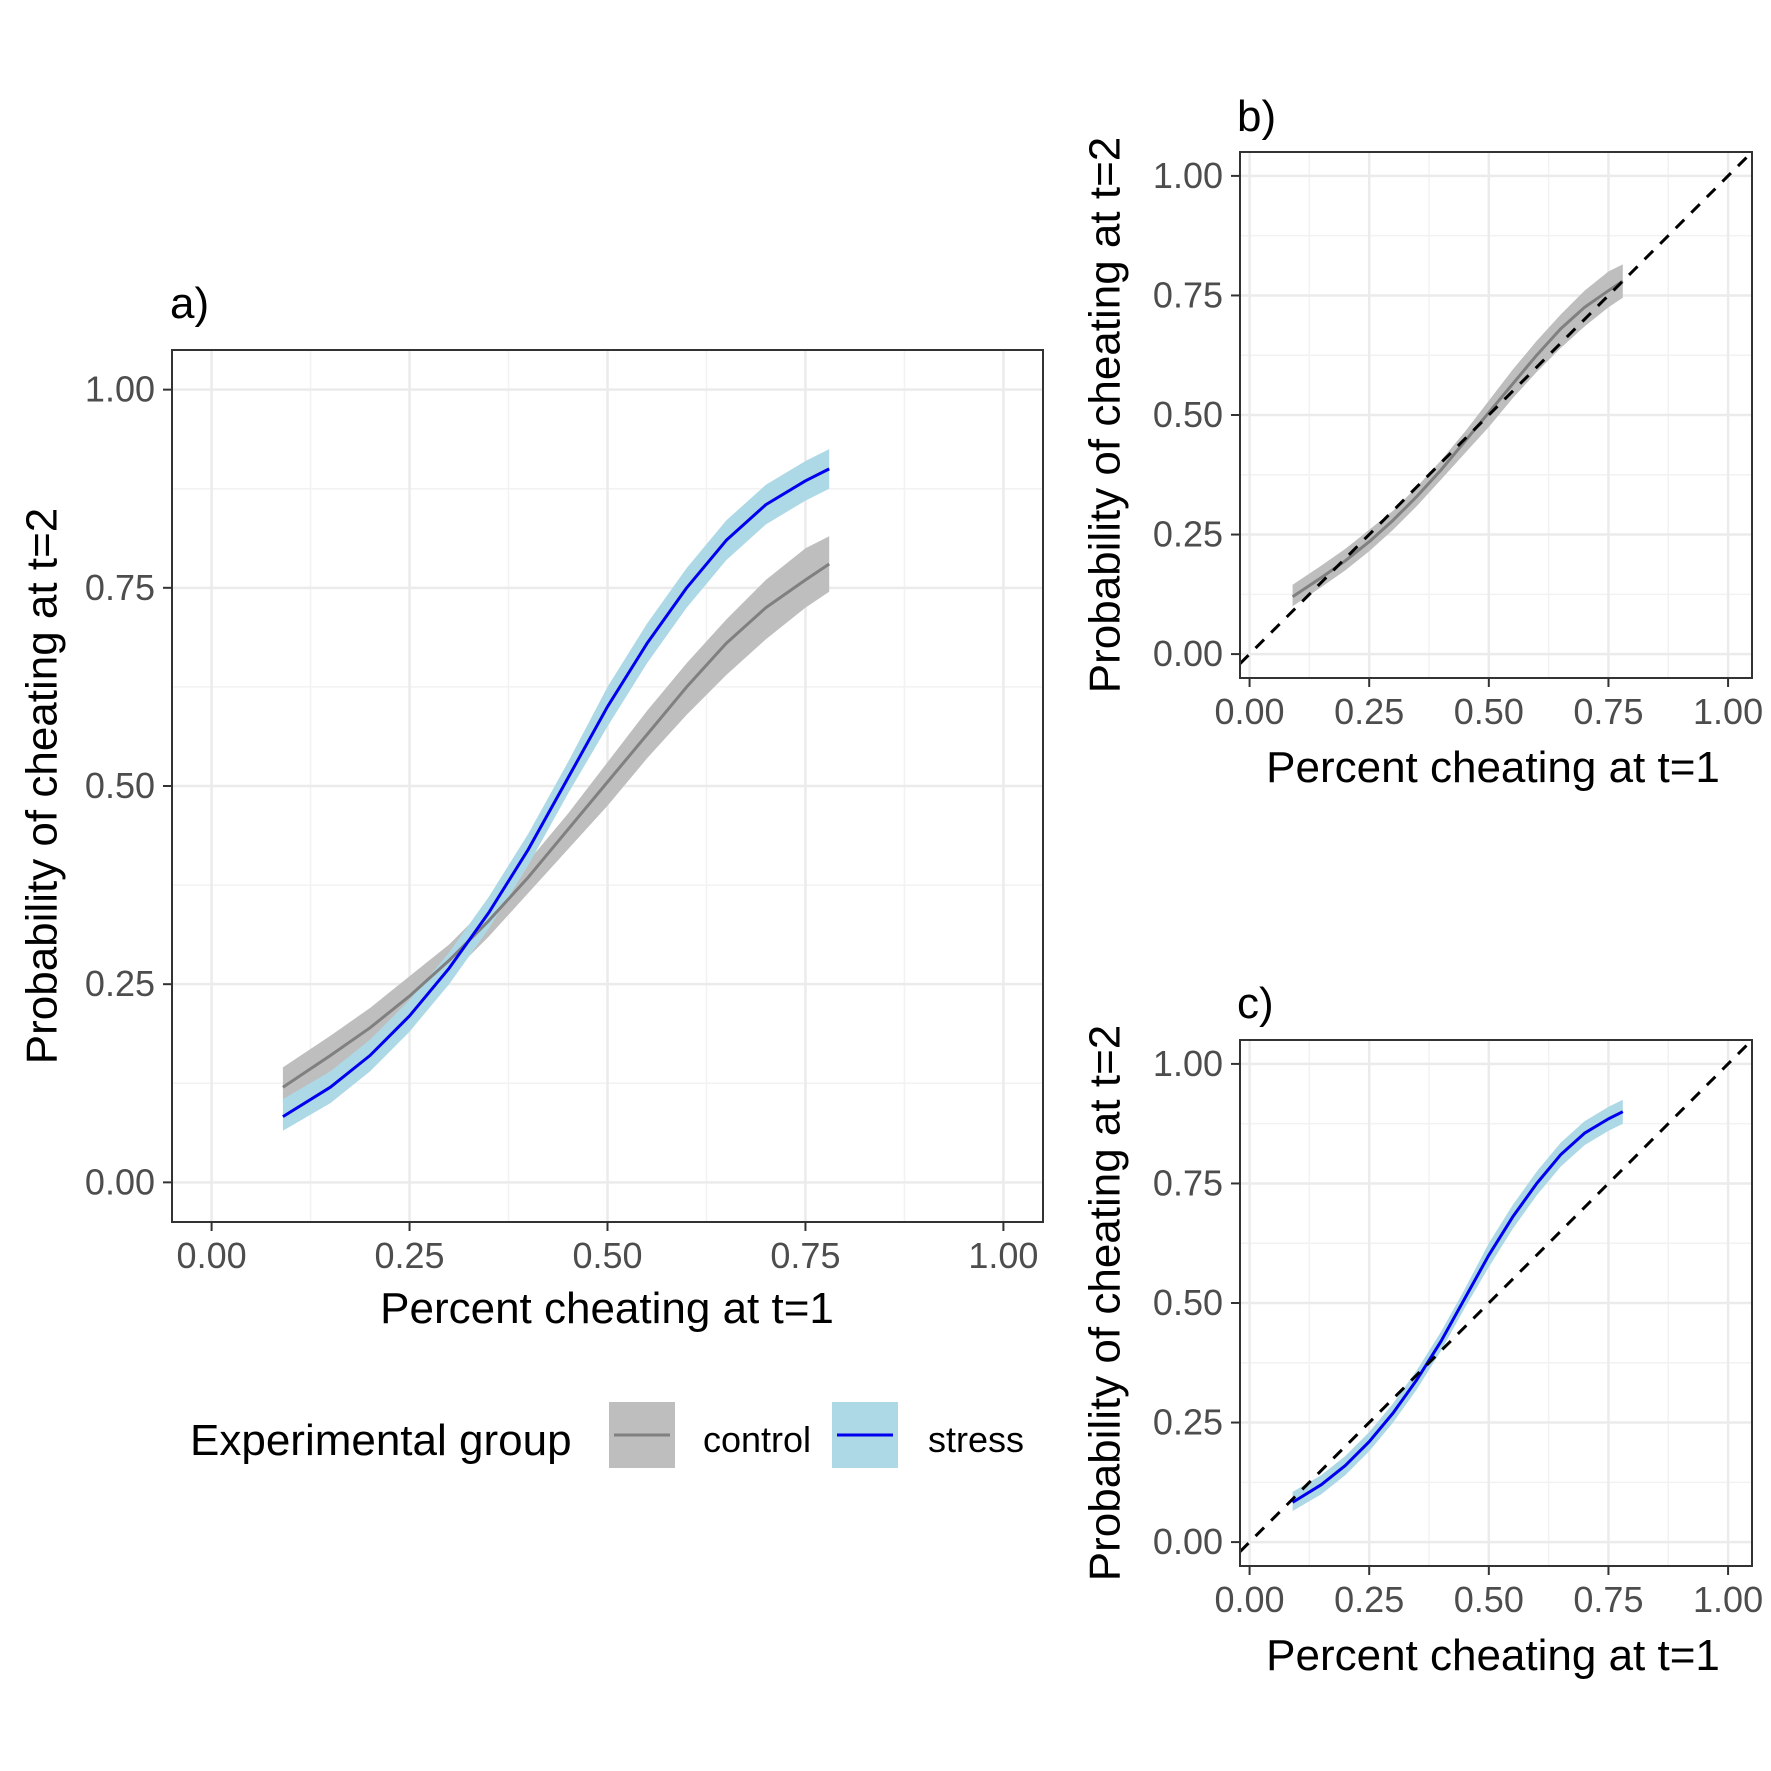  Describe the element at coordinates (1255, 1003) in the screenshot. I see `panel-tag: c)` at that location.